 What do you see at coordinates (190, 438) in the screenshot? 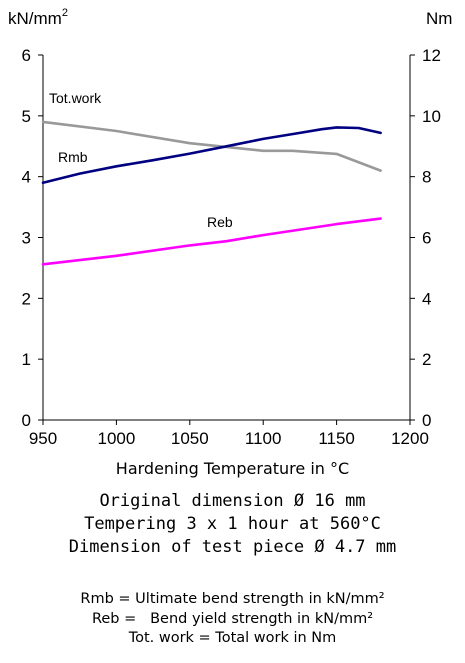
I see `x-tick-label: 1050` at bounding box center [190, 438].